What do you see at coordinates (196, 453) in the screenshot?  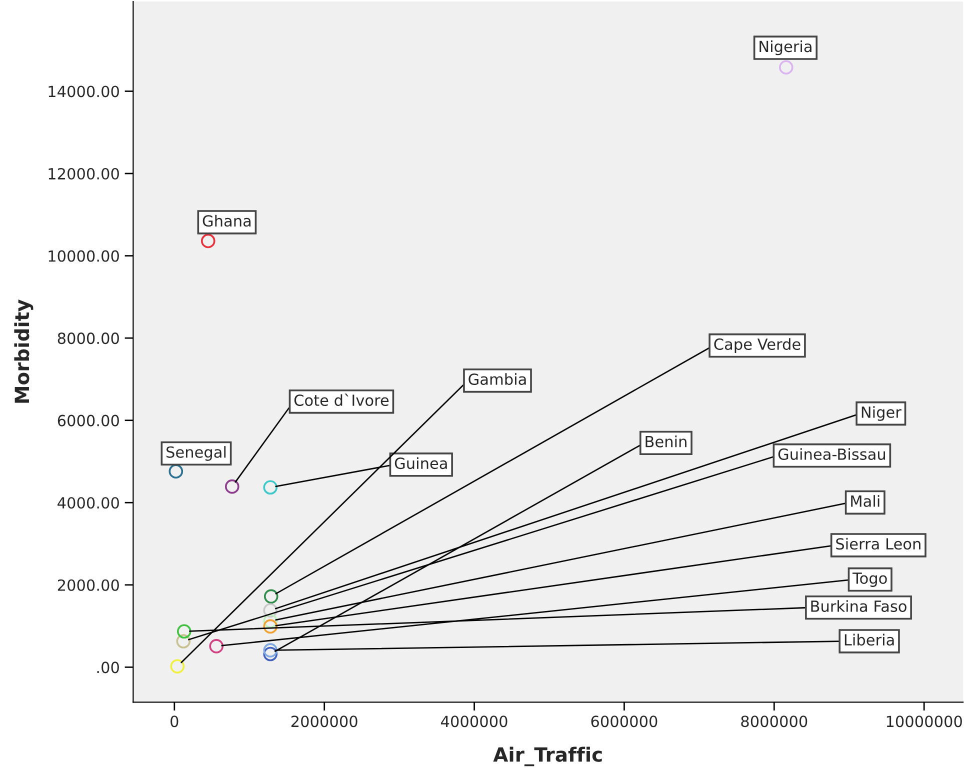 I see `series-label: Senegal` at bounding box center [196, 453].